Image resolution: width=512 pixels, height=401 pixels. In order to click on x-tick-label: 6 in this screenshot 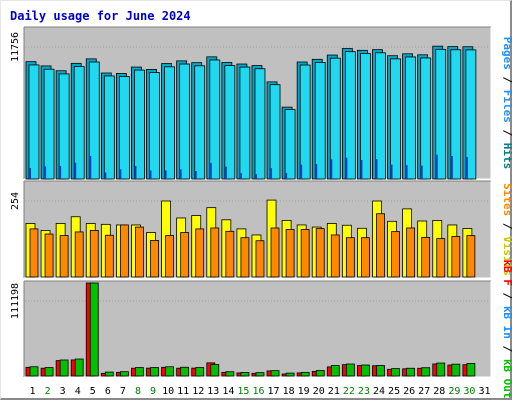, I will do `click(108, 391)`.